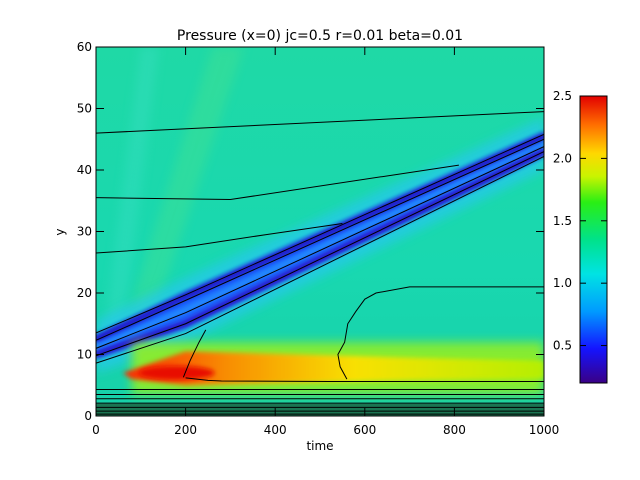 The width and height of the screenshot is (640, 480). I want to click on y-tick-label: 30, so click(84, 232).